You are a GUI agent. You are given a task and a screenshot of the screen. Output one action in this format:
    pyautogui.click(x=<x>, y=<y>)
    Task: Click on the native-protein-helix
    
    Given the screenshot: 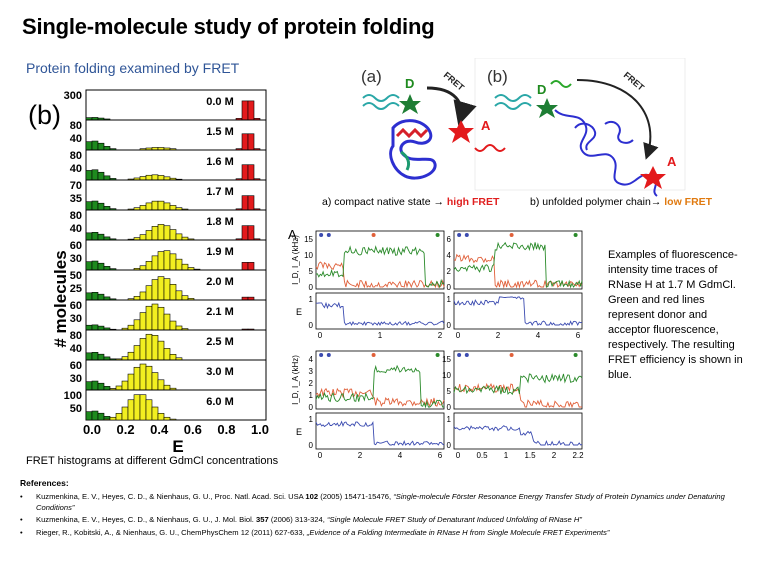 What is the action you would take?
    pyautogui.click(x=412, y=133)
    